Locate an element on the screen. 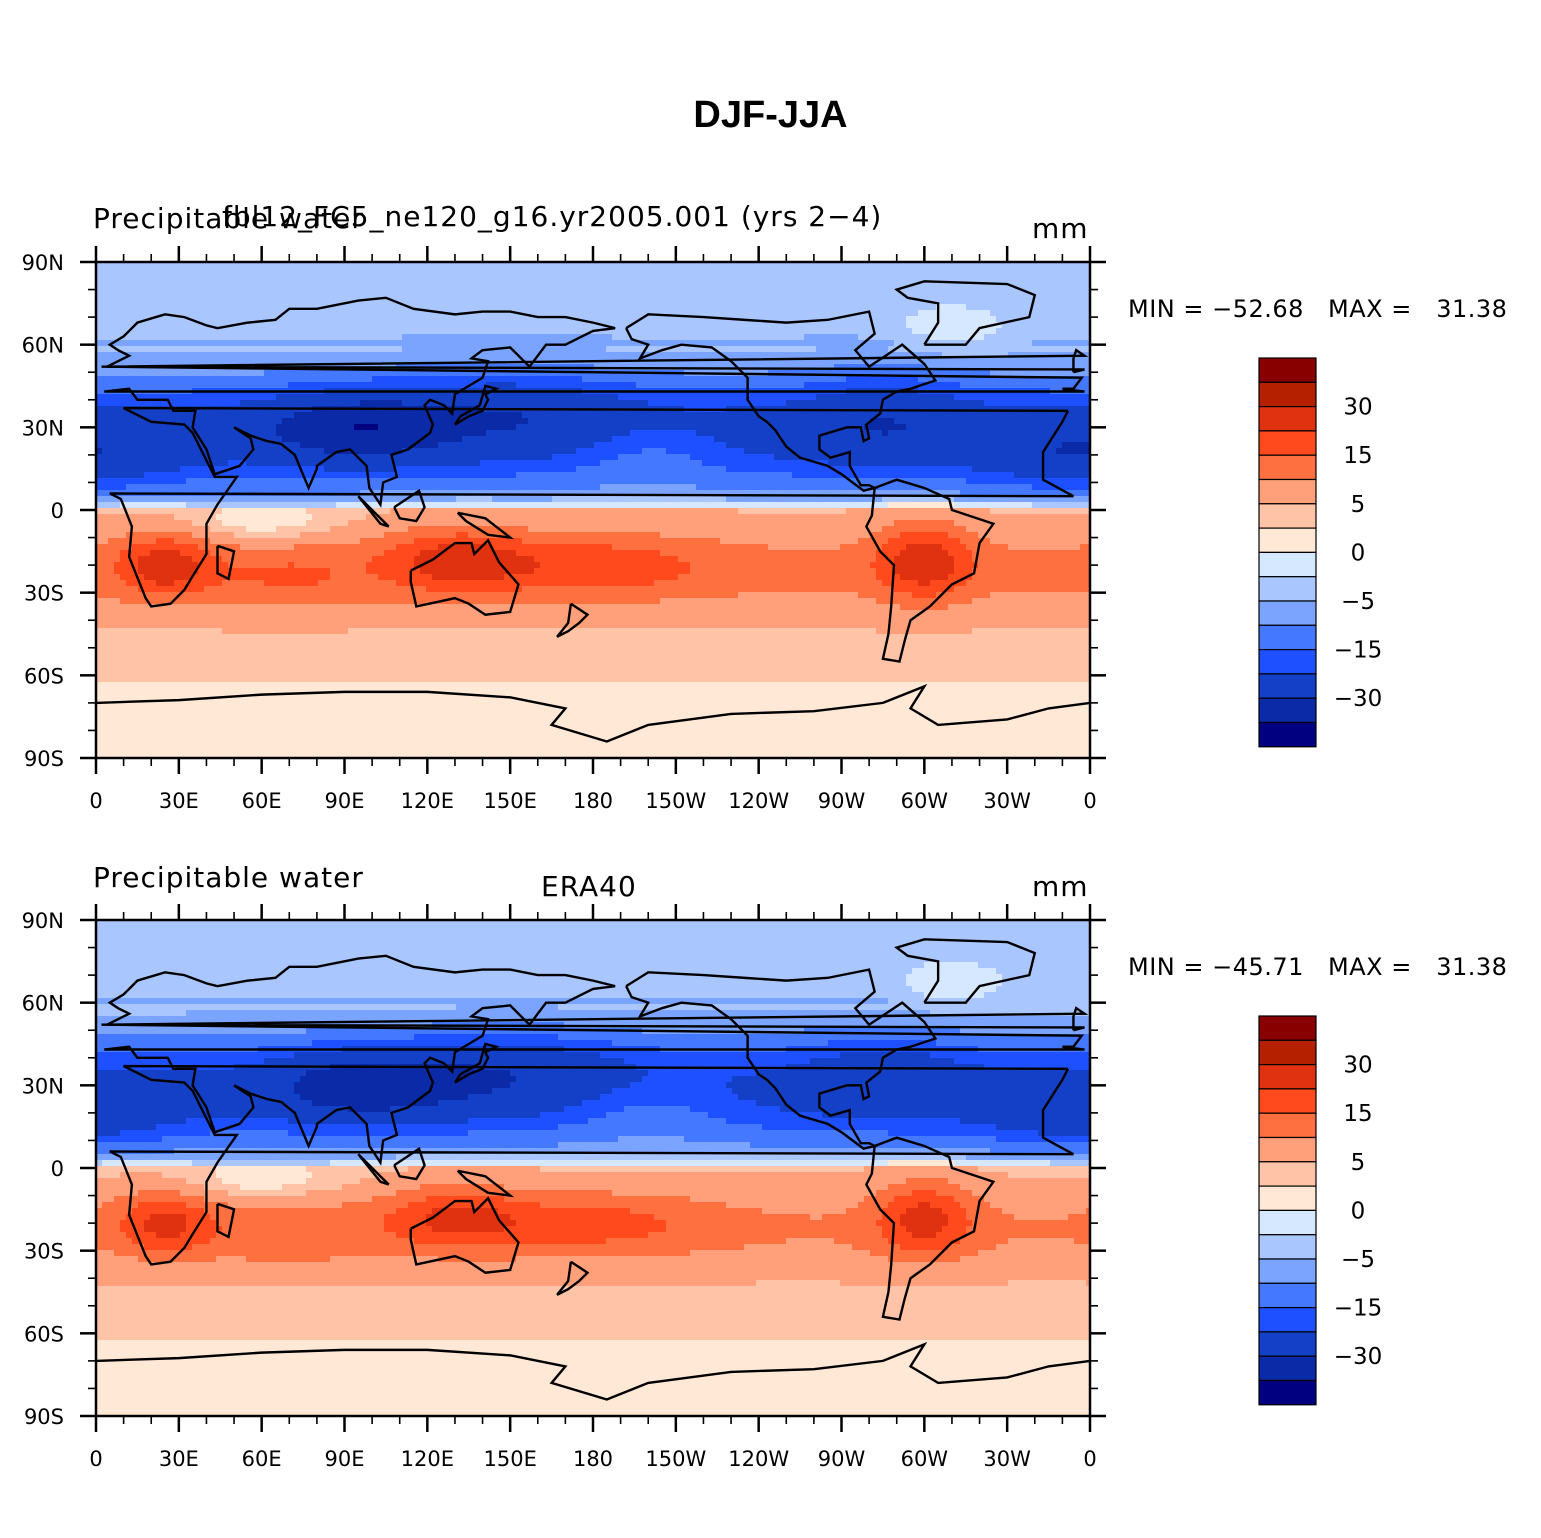  lat-tick-label: 60N is located at coordinates (43, 346).